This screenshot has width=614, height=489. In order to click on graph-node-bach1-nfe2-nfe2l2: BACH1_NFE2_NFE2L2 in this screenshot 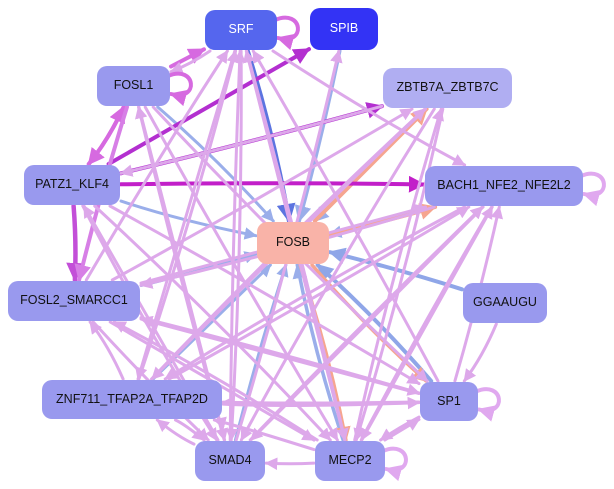, I will do `click(504, 186)`.